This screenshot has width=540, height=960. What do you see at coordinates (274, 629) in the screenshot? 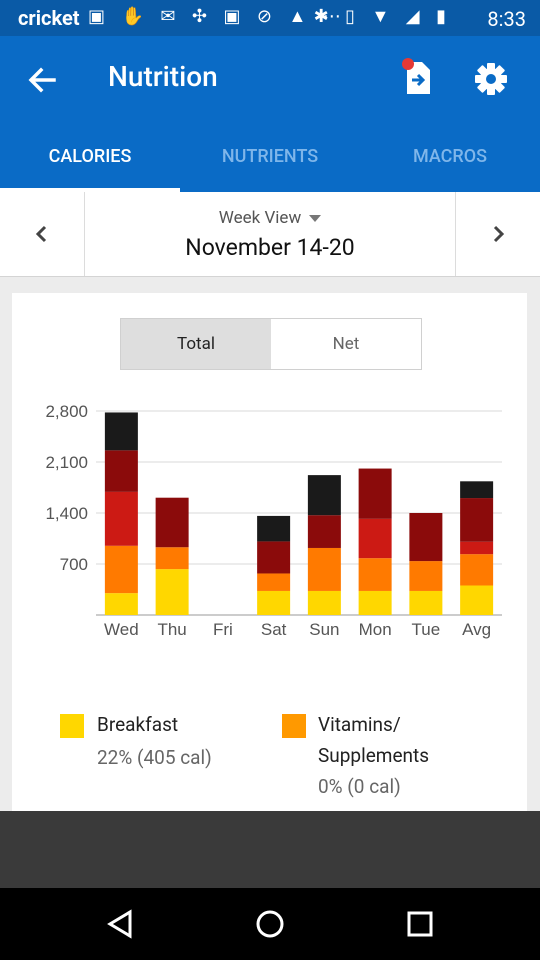
I see `x-tick-label: Sat` at bounding box center [274, 629].